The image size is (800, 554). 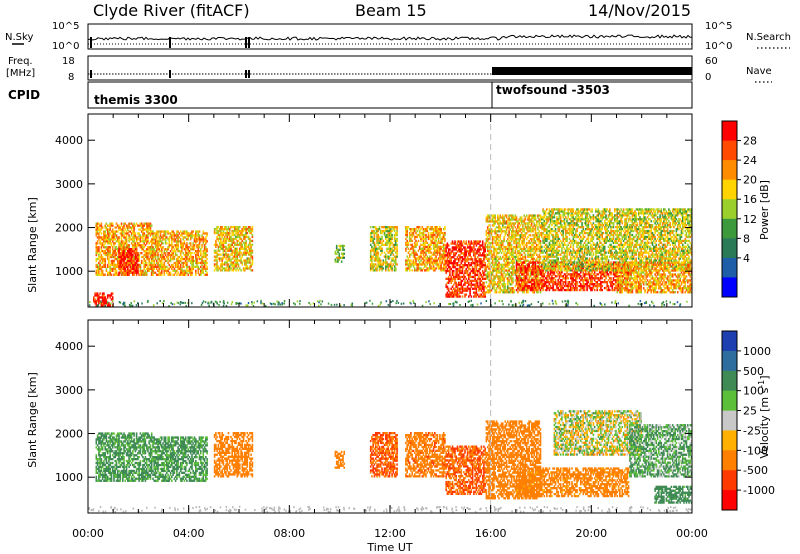 I want to click on freq-band, so click(x=592, y=71).